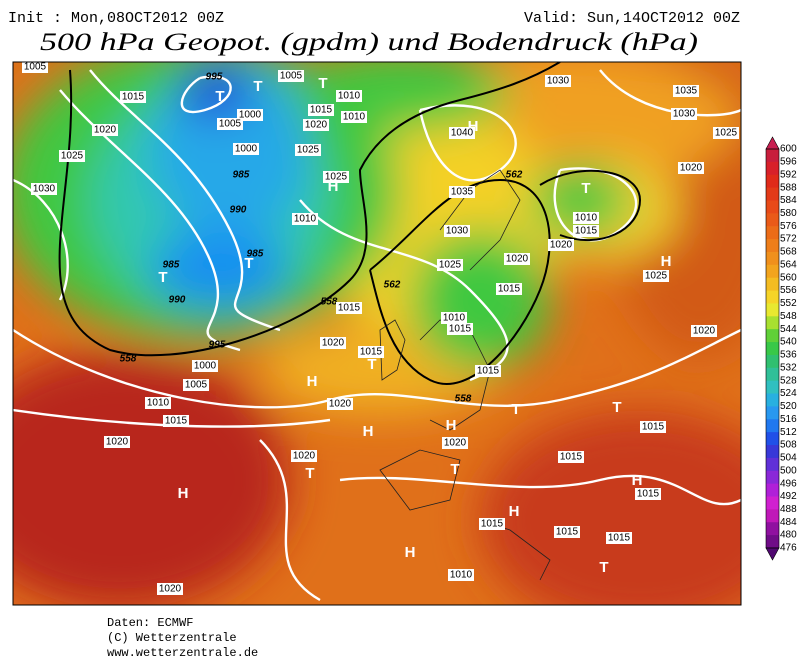  I want to click on colorbar-cap-top, so click(772, 143).